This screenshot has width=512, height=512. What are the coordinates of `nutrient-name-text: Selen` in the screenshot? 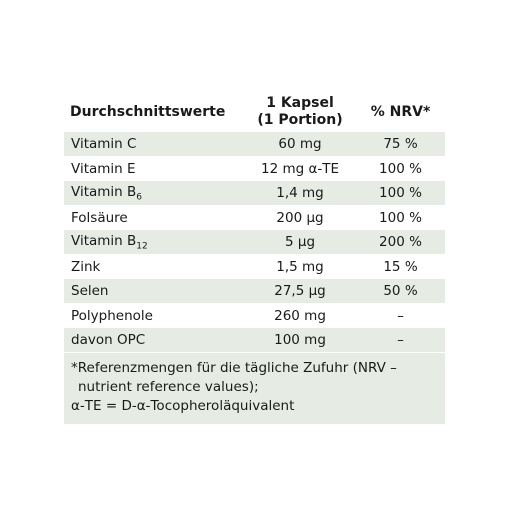 It's located at (90, 291).